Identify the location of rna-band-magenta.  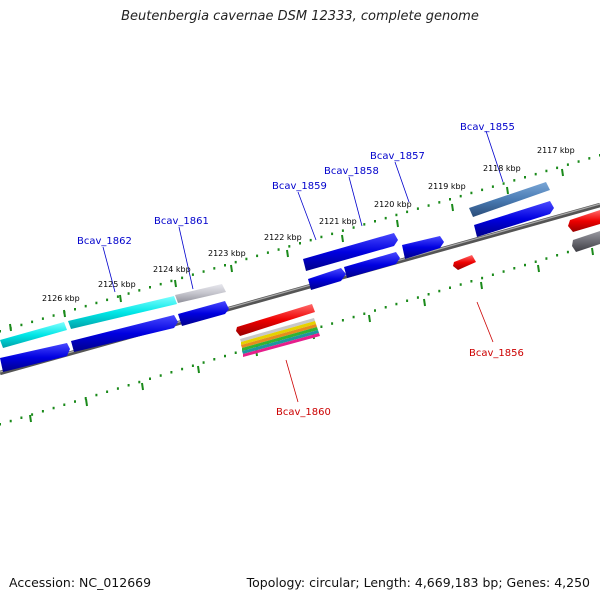
(281, 345).